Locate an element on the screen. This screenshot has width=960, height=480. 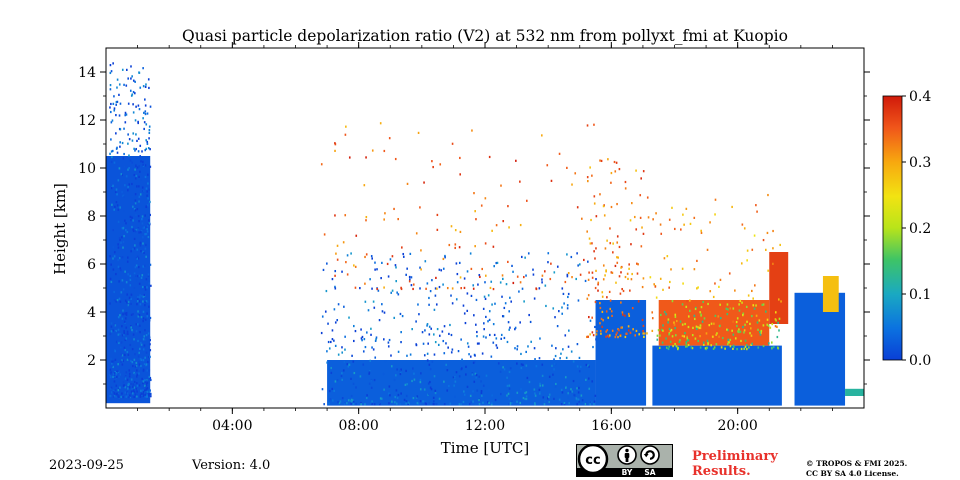
footer-date: 2023-09-25 is located at coordinates (86, 465).